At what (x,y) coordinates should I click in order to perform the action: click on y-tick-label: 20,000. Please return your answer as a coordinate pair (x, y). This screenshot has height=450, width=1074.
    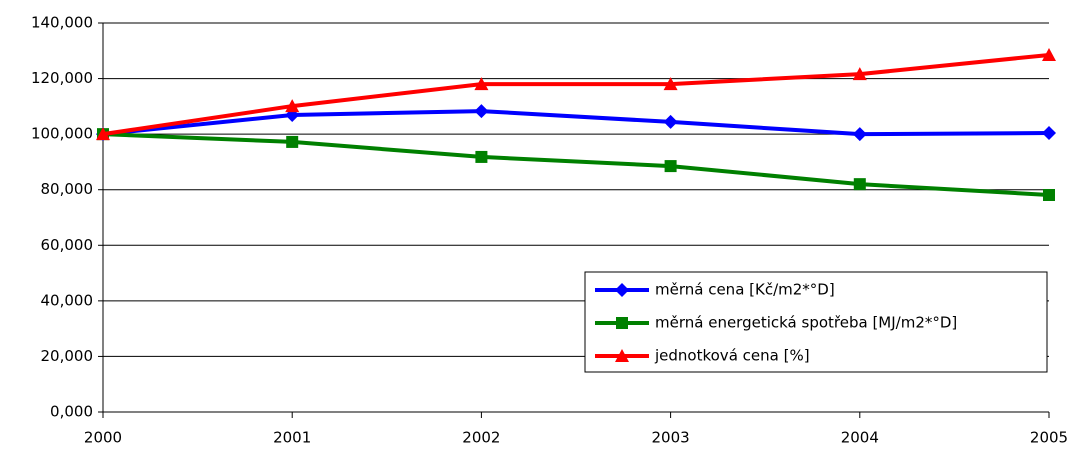
    Looking at the image, I should click on (67, 356).